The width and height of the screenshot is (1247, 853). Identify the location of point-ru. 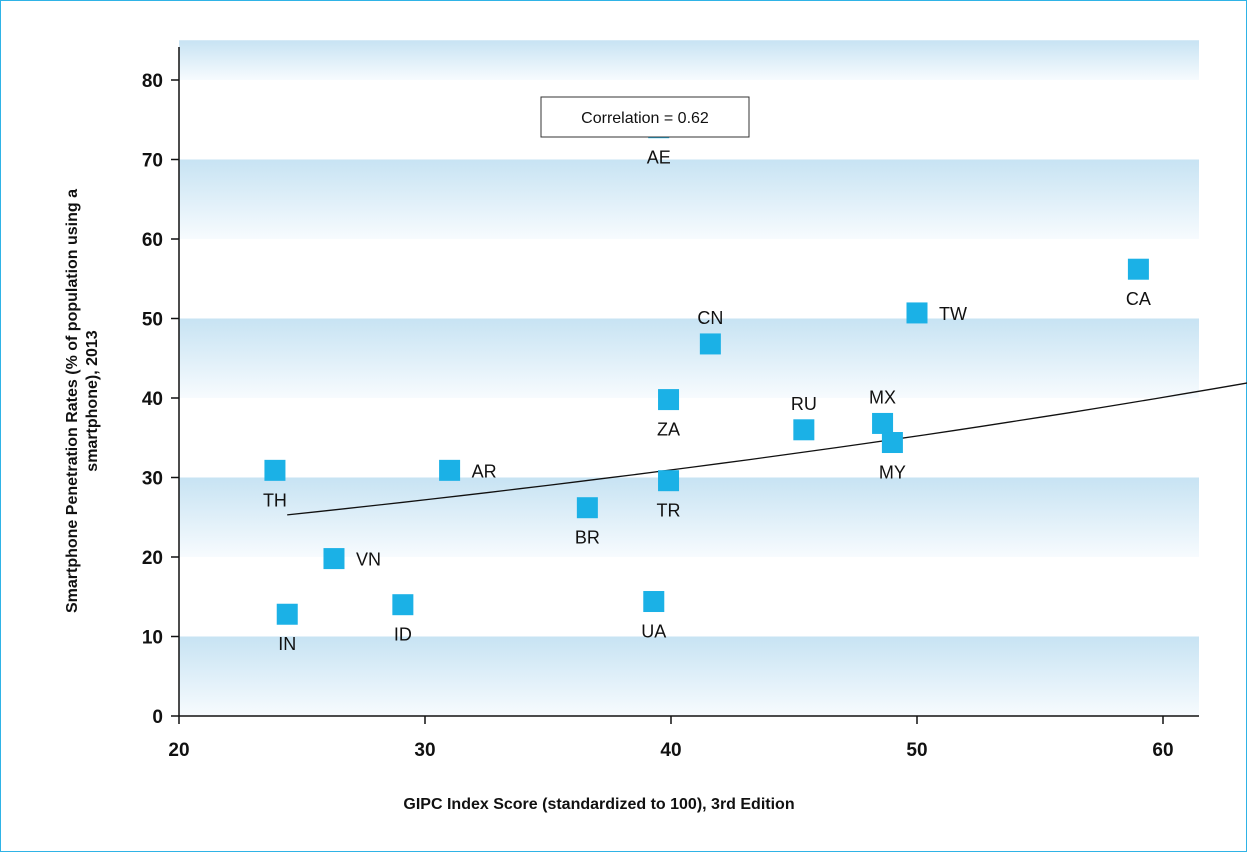
(804, 430).